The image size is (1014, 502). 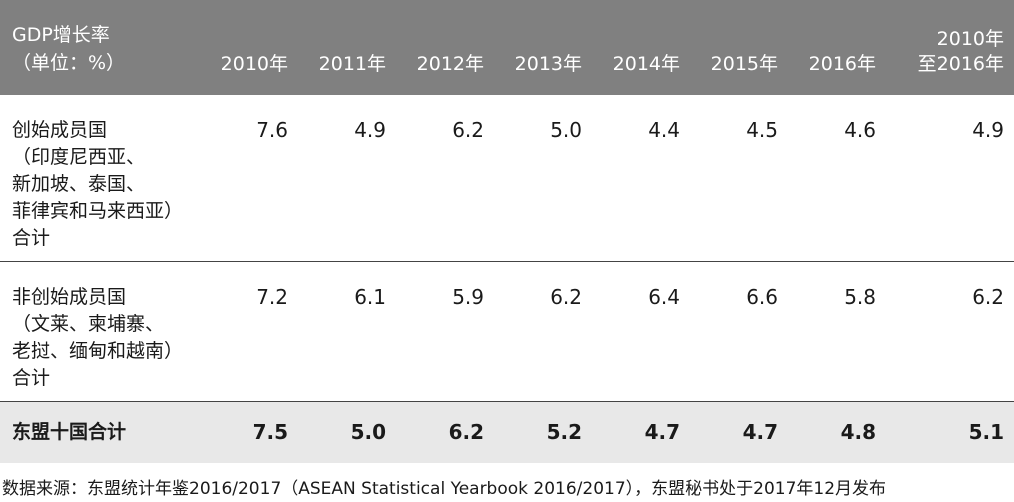 I want to click on value-cell: 4.8, so click(x=858, y=431).